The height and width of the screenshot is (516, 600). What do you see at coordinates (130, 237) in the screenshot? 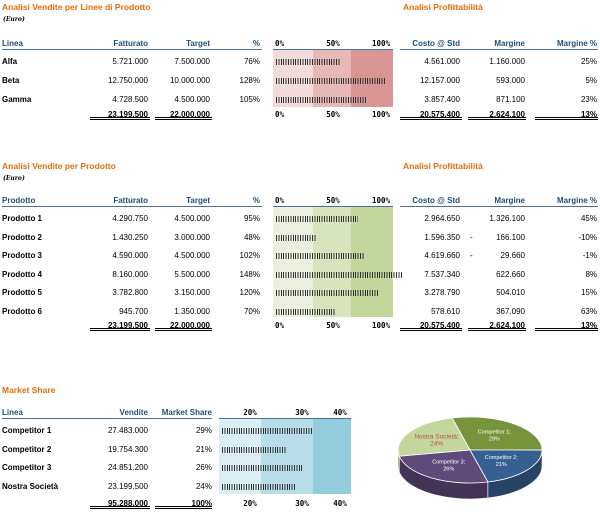
I see `cell-fatturato: 1.430.250` at bounding box center [130, 237].